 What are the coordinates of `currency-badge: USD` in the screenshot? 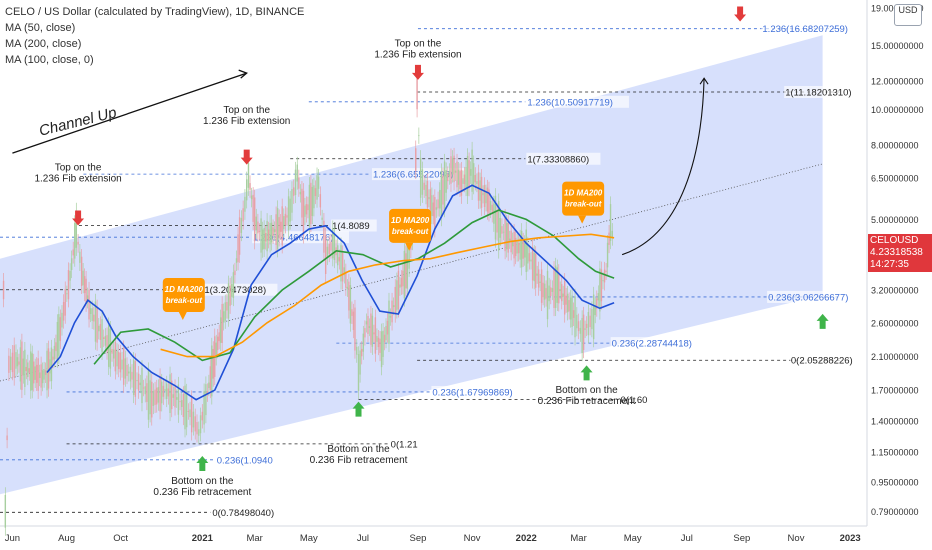 It's located at (908, 15).